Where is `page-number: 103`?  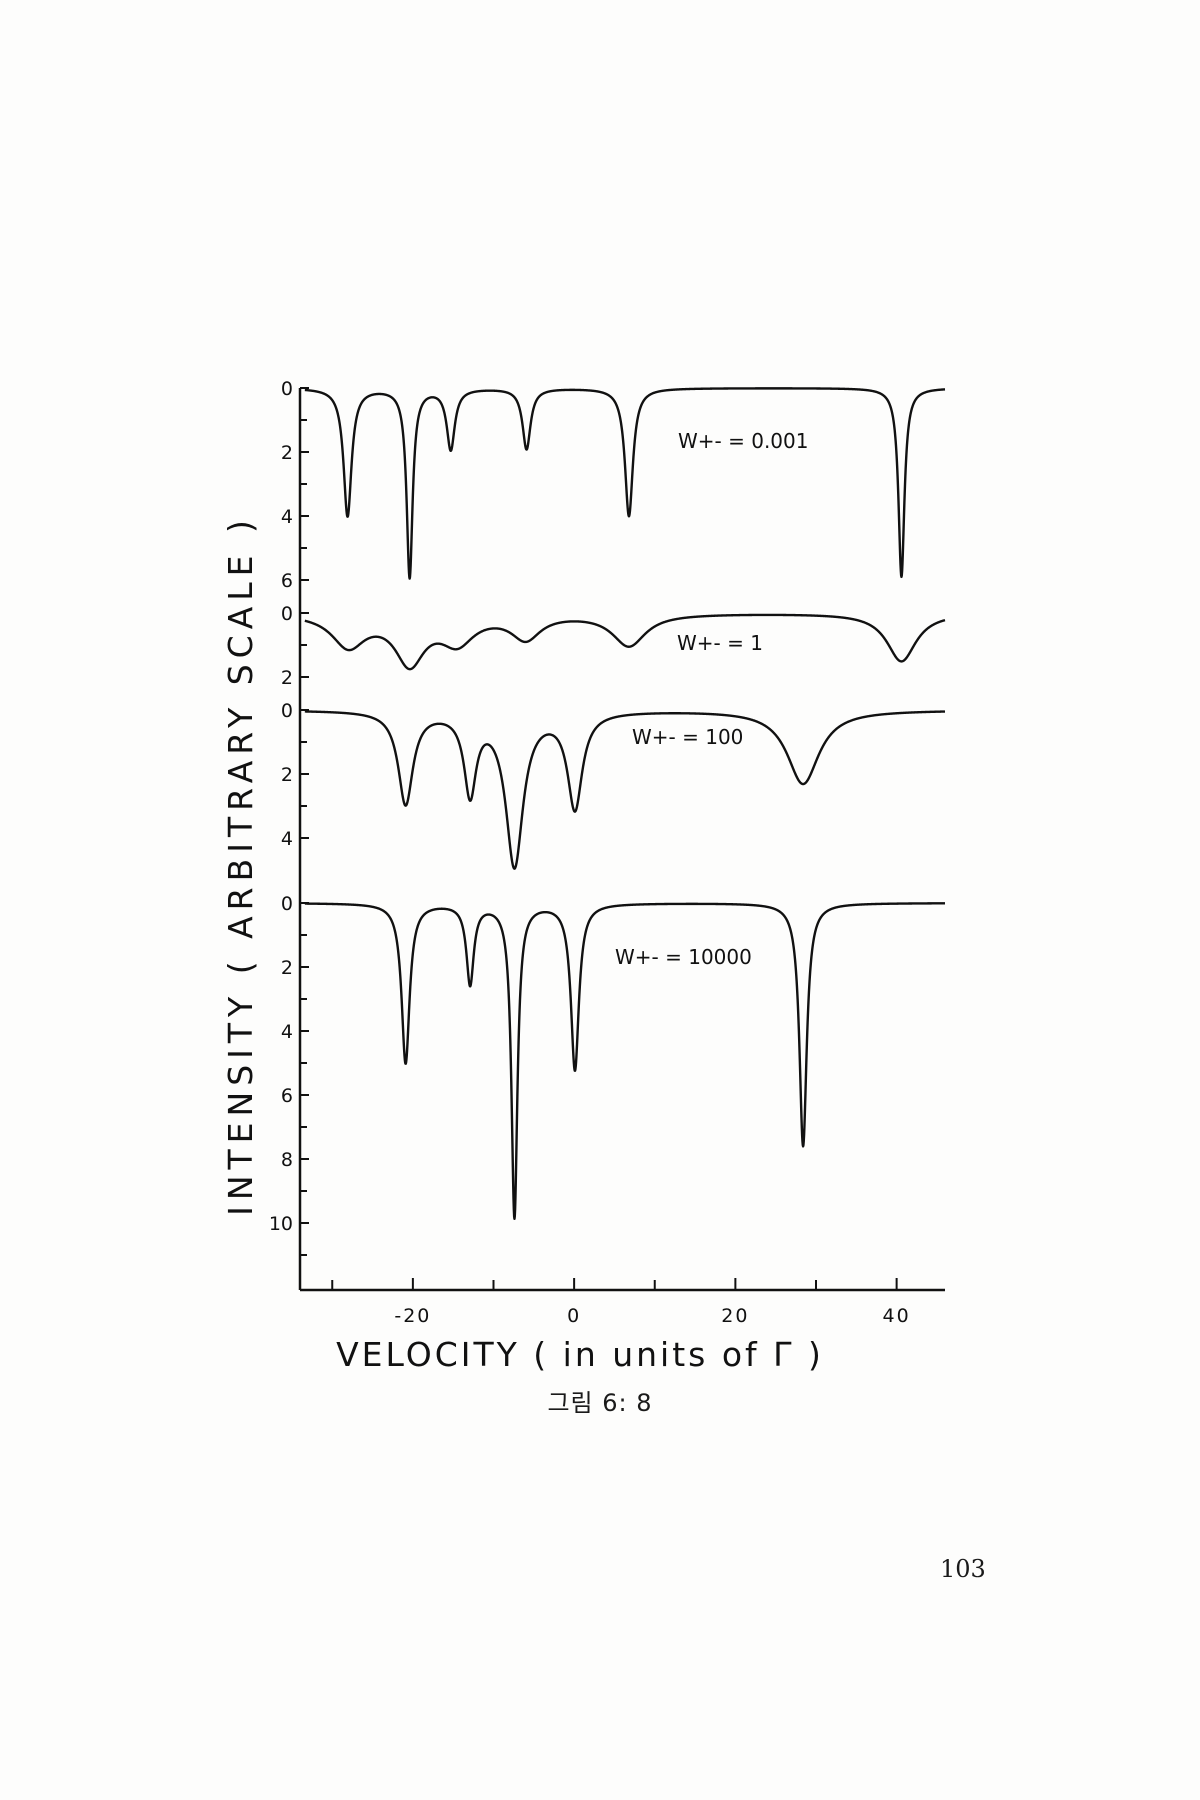 page-number: 103 is located at coordinates (963, 1569).